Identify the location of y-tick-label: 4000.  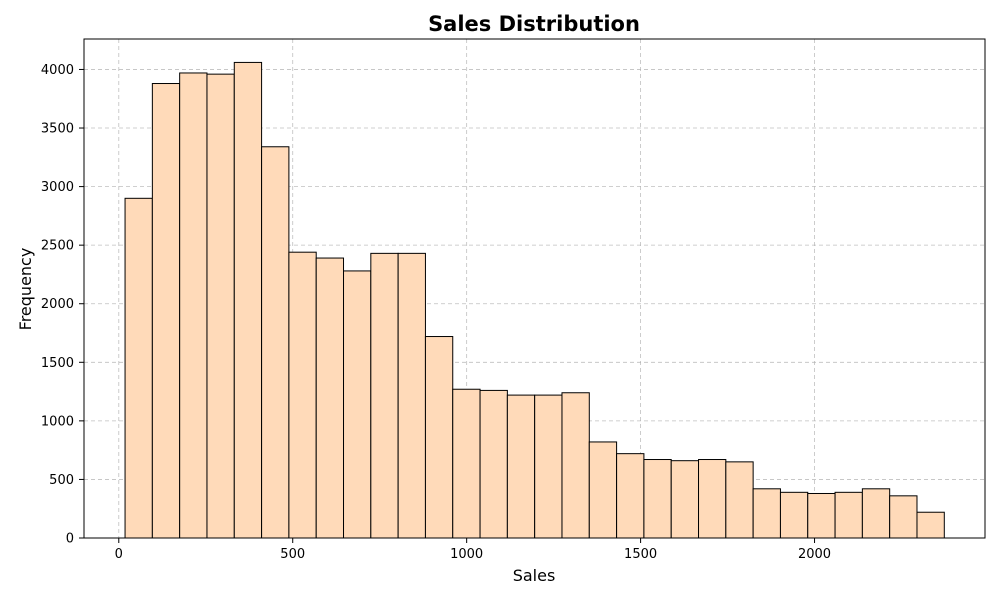
(57, 70).